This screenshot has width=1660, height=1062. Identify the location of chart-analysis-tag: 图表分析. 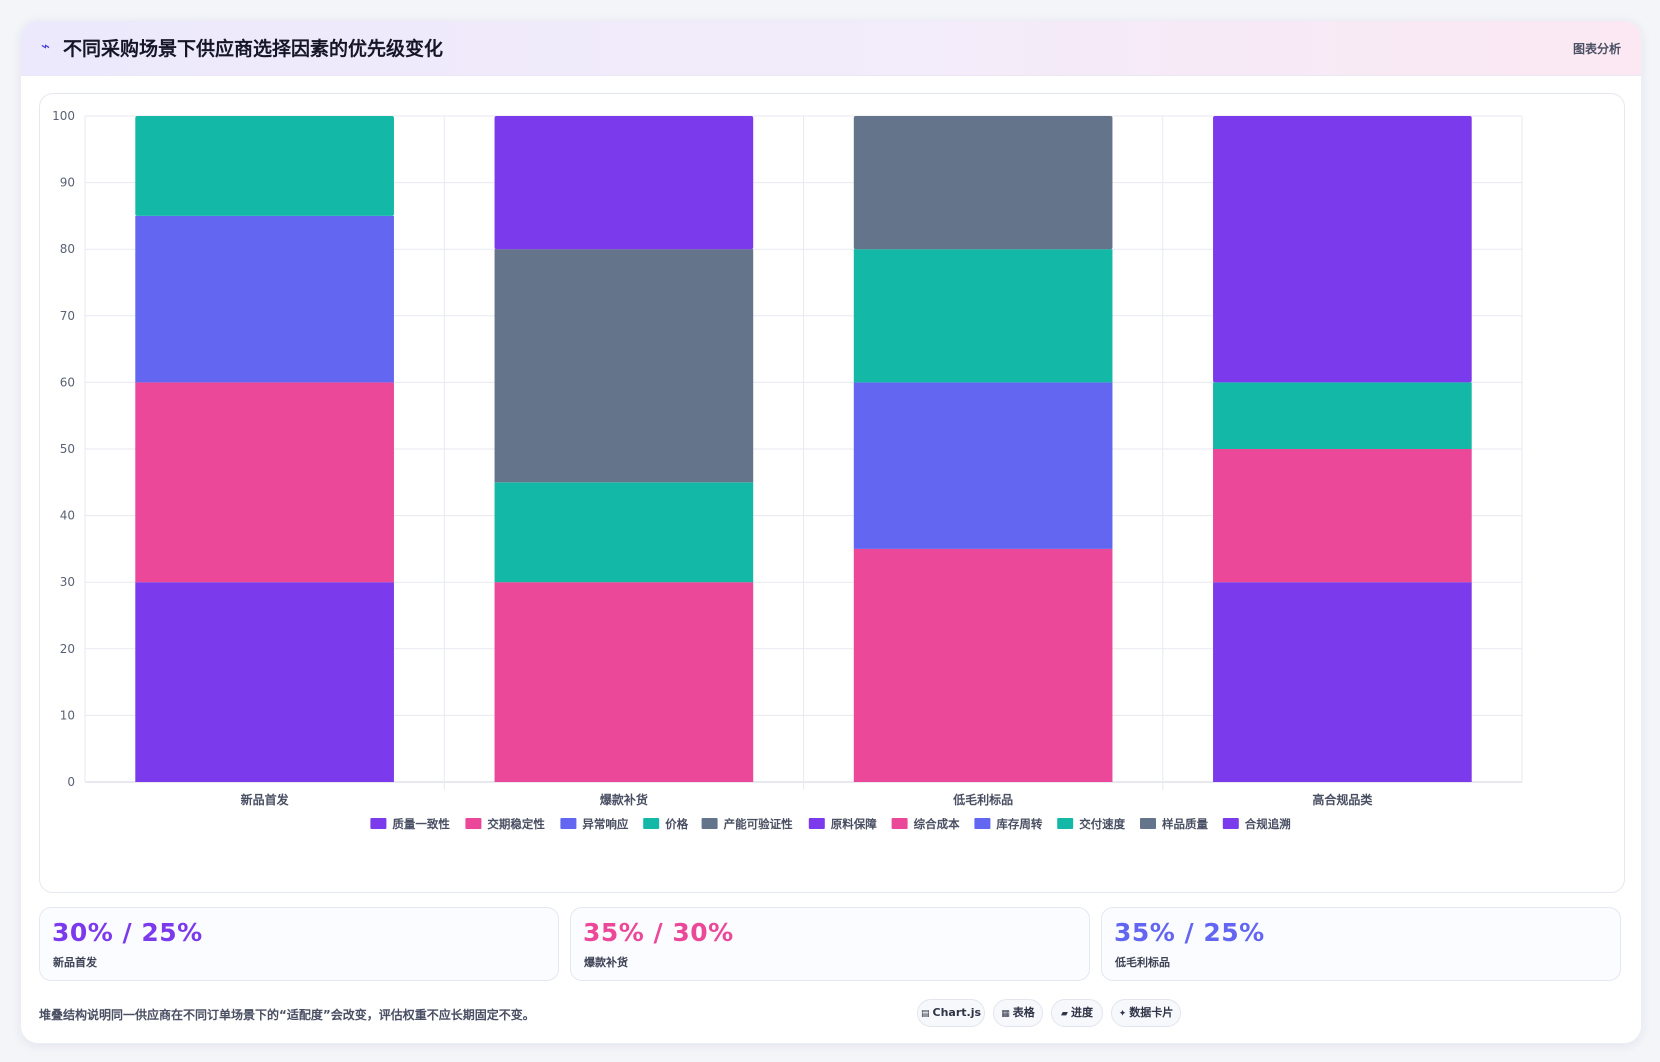
(1596, 49).